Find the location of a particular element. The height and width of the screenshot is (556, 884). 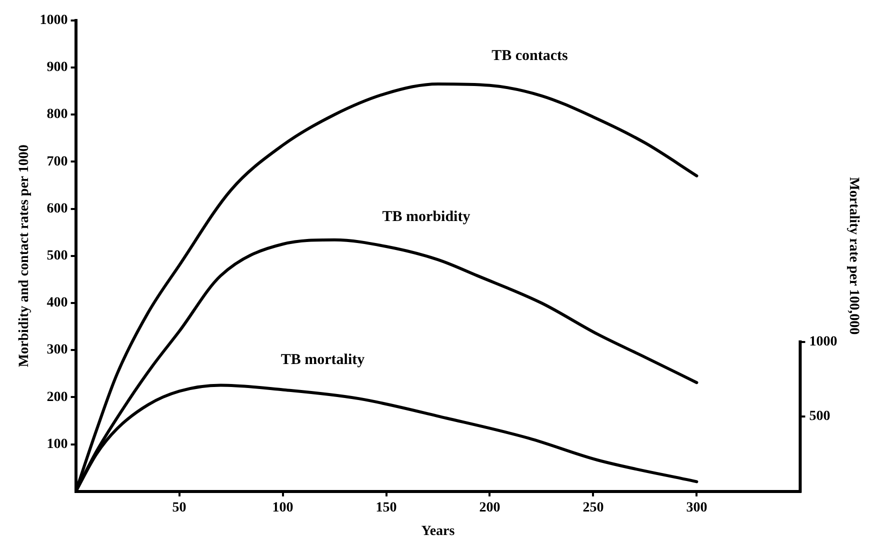

y-tick-label: 700 is located at coordinates (57, 162).